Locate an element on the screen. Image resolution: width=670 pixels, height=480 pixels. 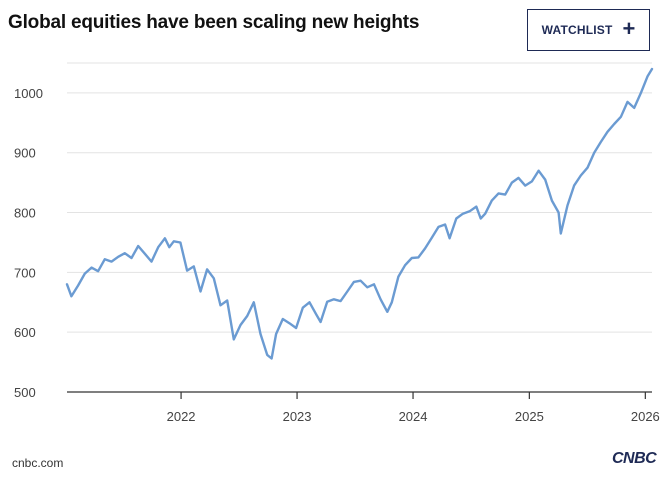
x-tick-label: 2024 is located at coordinates (413, 416).